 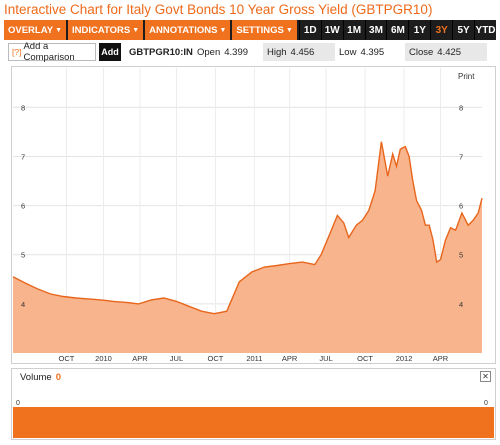 I want to click on overlay-menu-button: OVERLAY ▼, so click(x=35, y=30).